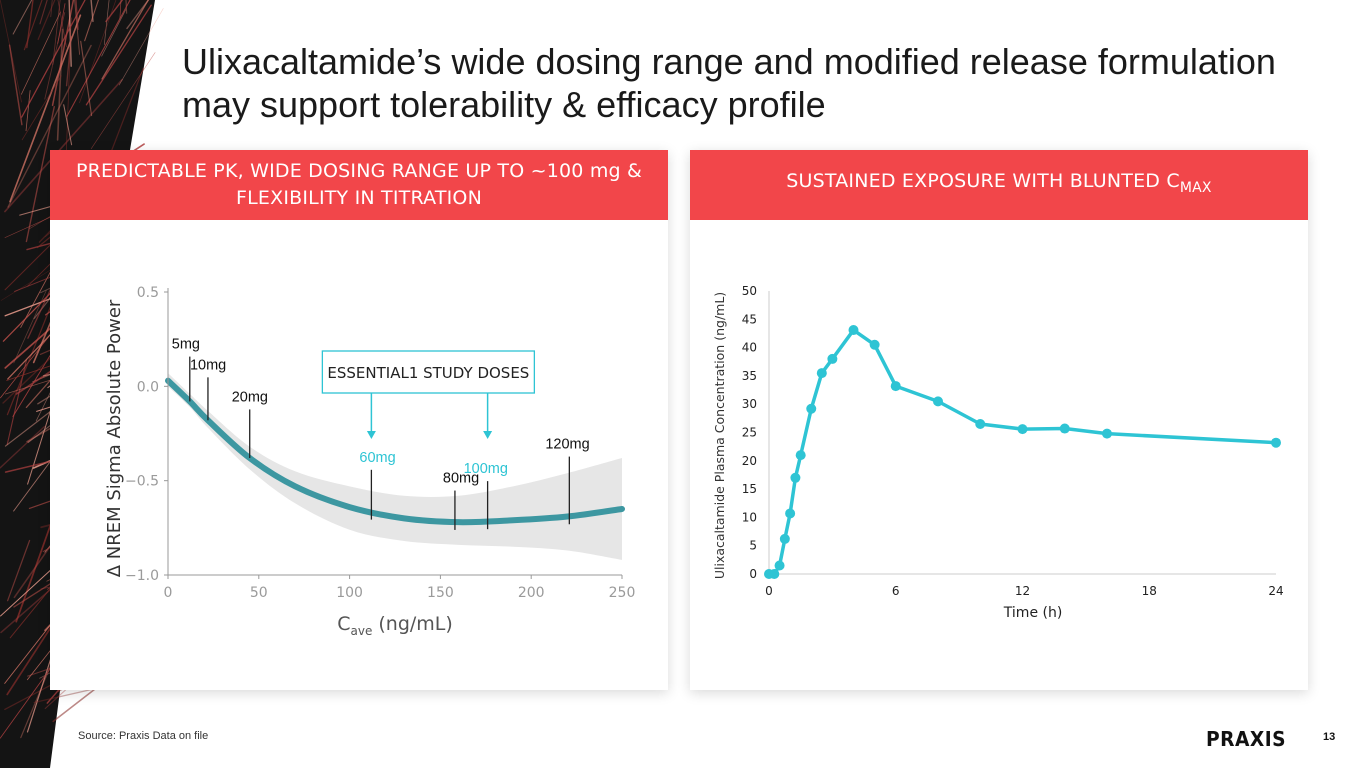 The height and width of the screenshot is (768, 1365). I want to click on y-tick-label: 5, so click(753, 546).